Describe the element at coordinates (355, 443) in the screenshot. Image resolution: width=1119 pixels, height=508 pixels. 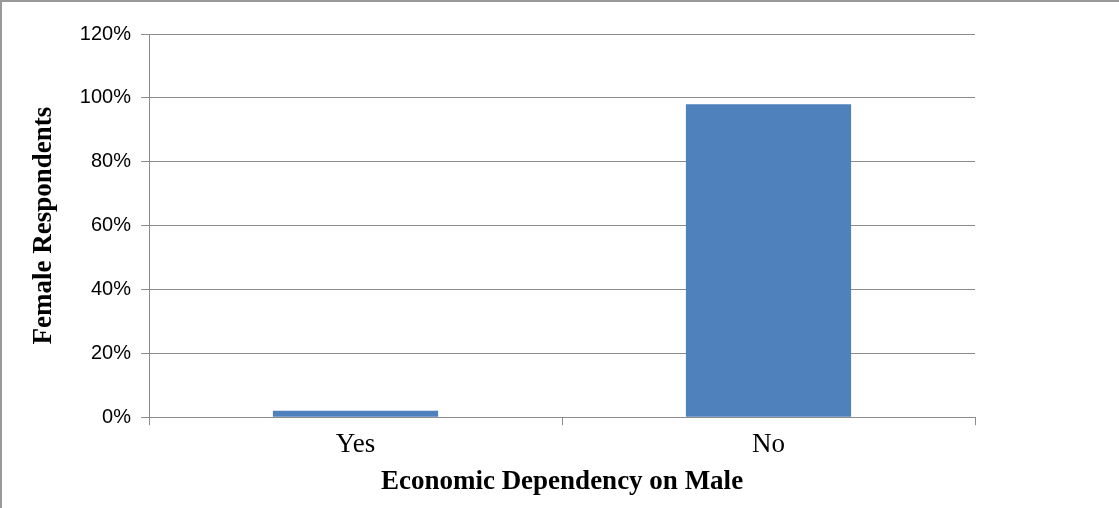
I see `x-tick-label: Yes` at that location.